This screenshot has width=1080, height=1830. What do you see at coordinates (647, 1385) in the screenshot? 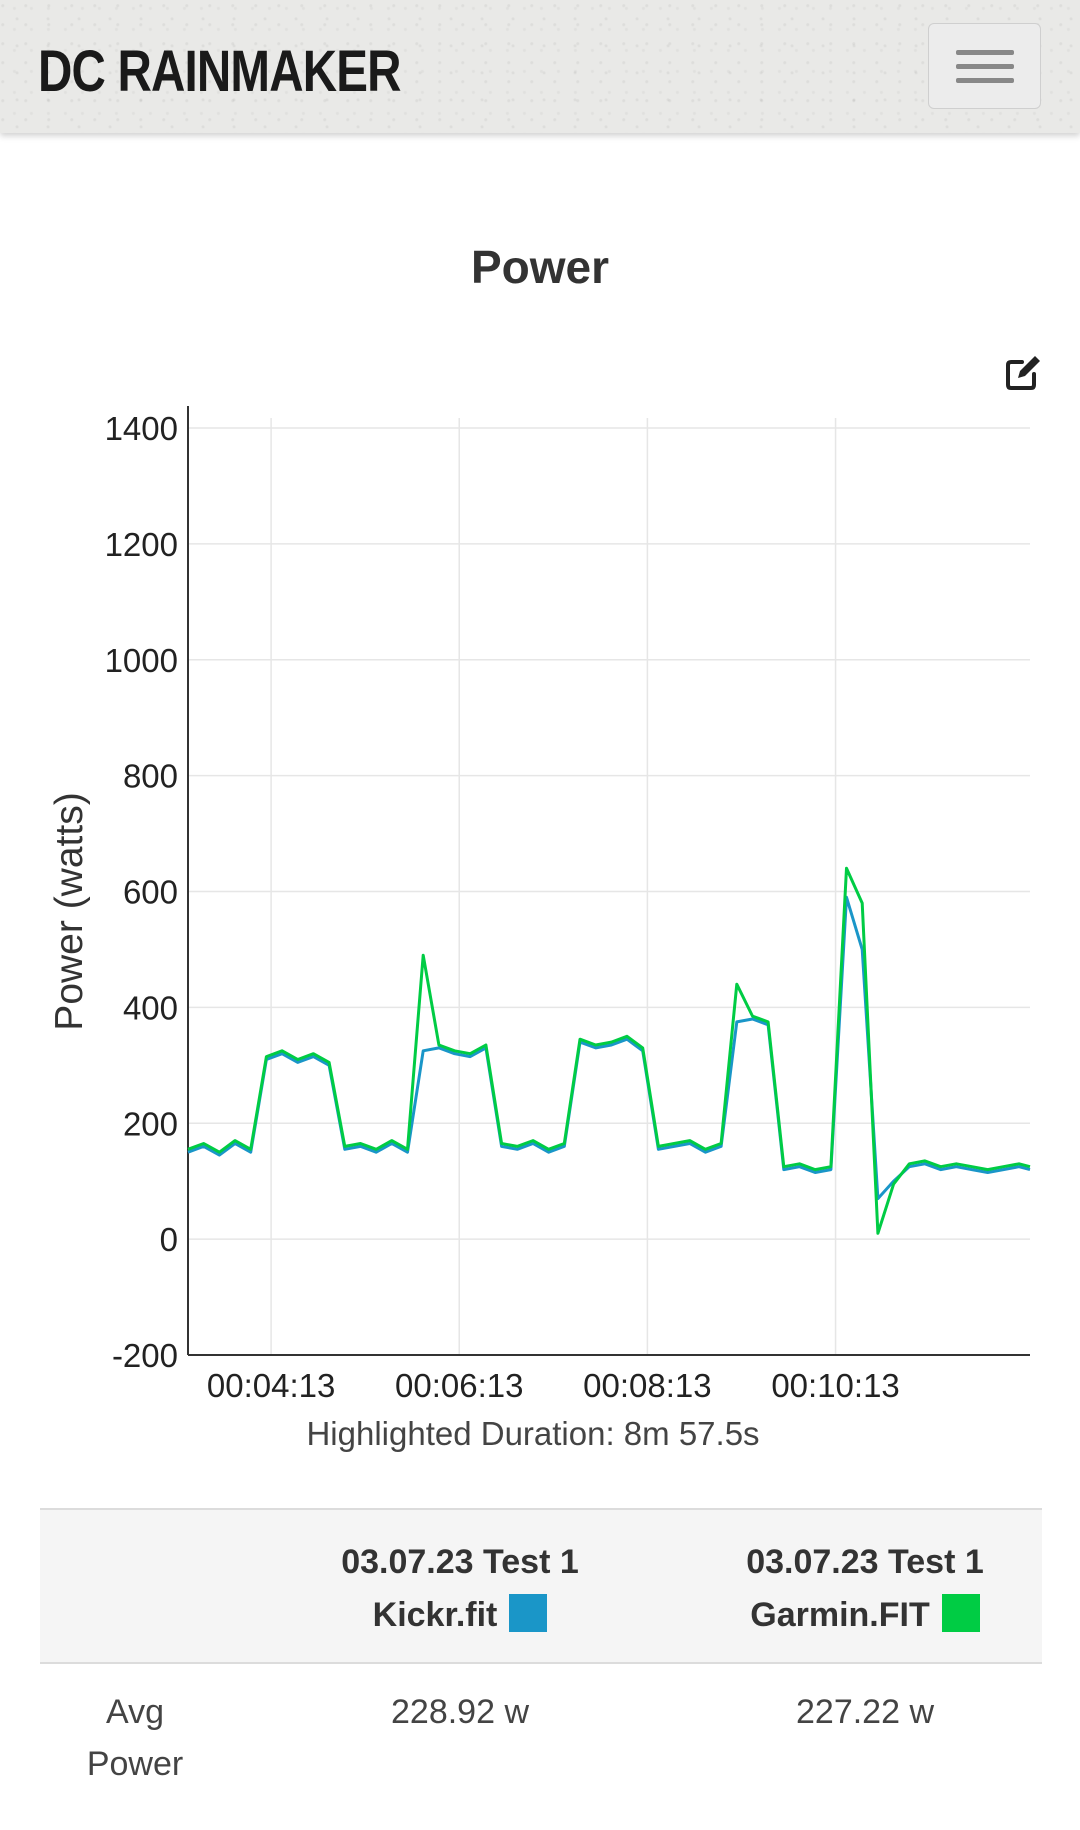
I see `x-tick-label: 00:08:13` at bounding box center [647, 1385].